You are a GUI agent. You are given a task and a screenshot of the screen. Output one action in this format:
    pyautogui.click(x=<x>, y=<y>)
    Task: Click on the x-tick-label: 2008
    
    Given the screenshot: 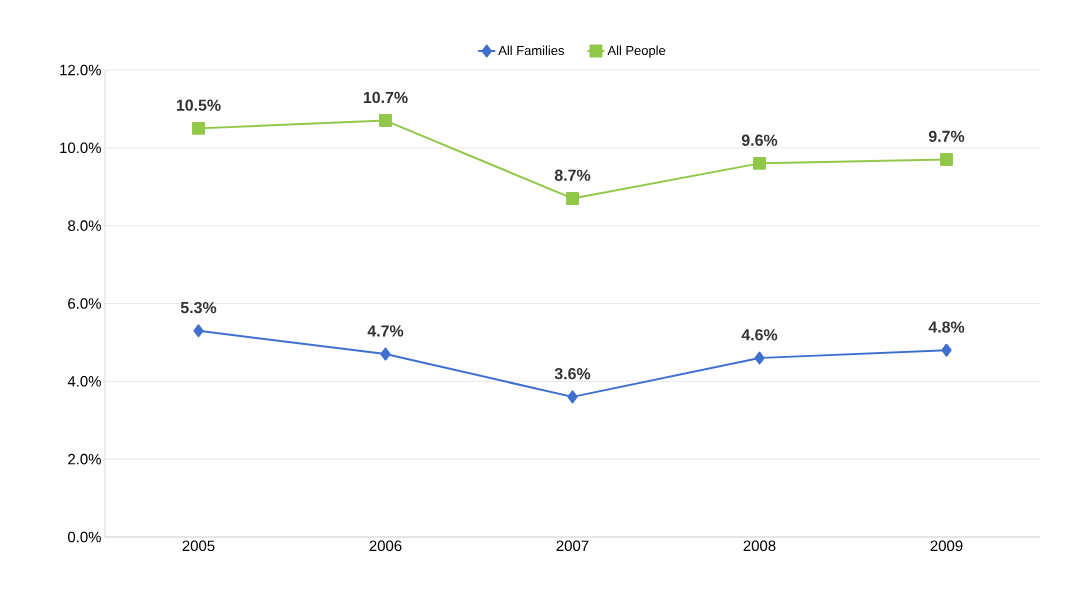 What is the action you would take?
    pyautogui.click(x=759, y=546)
    